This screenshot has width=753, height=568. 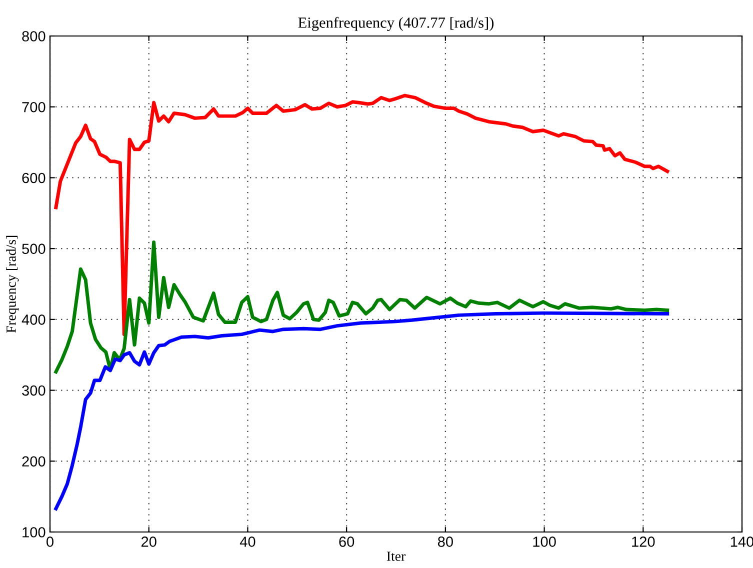 What do you see at coordinates (643, 541) in the screenshot?
I see `x-tick-label: 120` at bounding box center [643, 541].